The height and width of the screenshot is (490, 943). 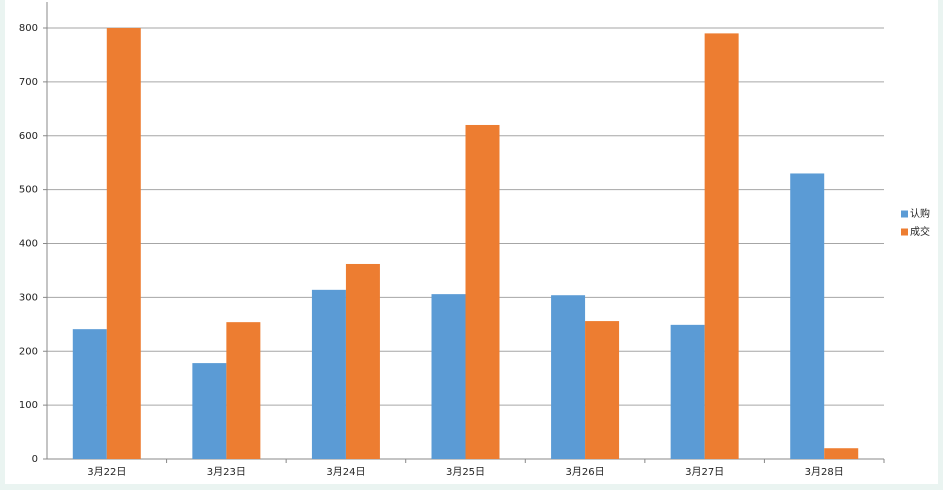 I want to click on x-tick-label: 3月23日, so click(x=226, y=472).